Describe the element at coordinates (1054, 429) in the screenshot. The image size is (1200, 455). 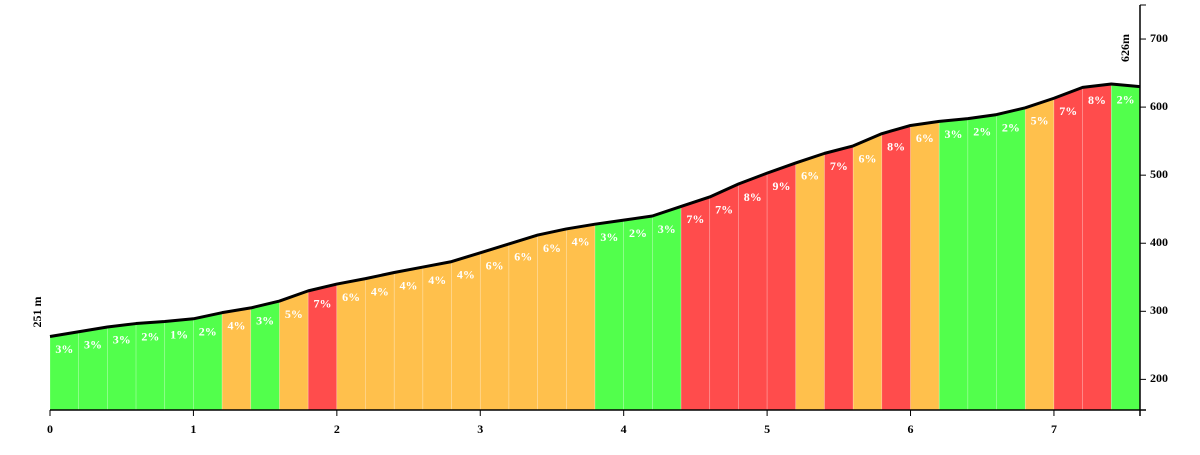
I see `x-tick-label: 7` at that location.